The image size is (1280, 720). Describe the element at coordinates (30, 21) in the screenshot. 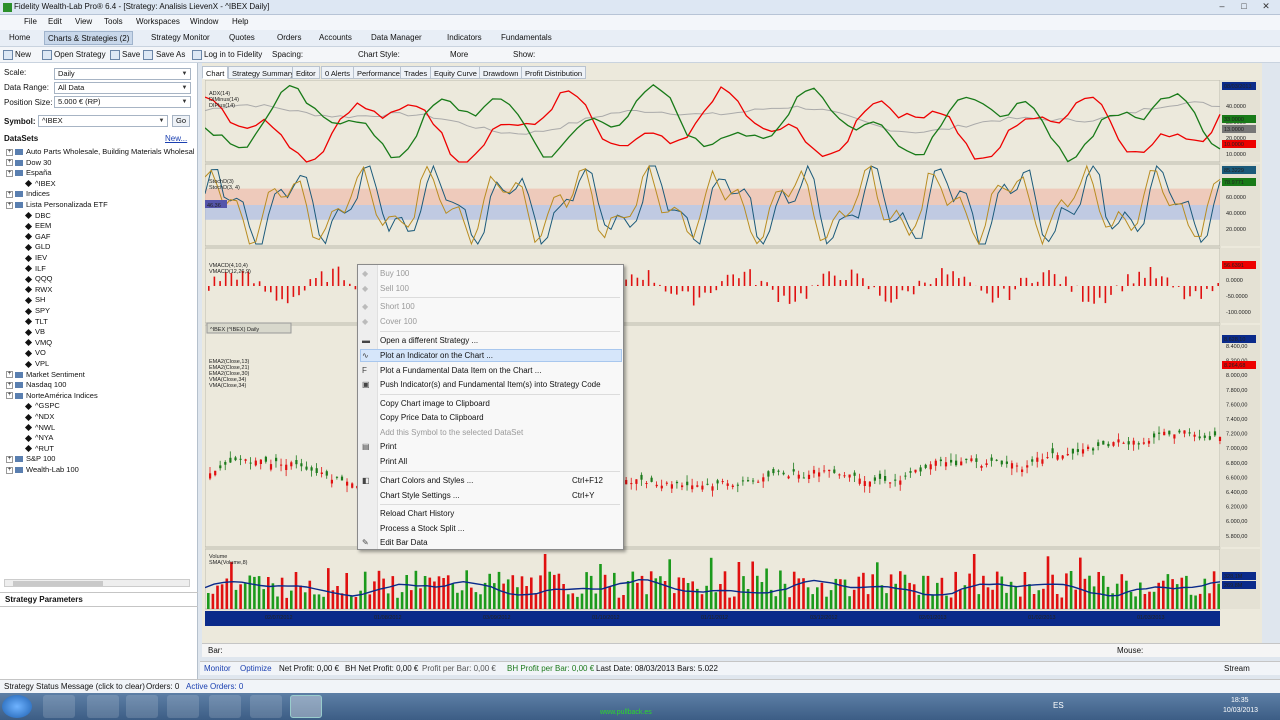

I see `menu-file: File` at that location.